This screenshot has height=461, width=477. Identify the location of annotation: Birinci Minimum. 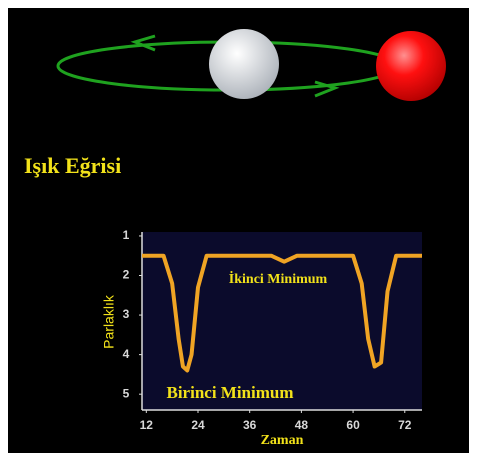
(229, 392).